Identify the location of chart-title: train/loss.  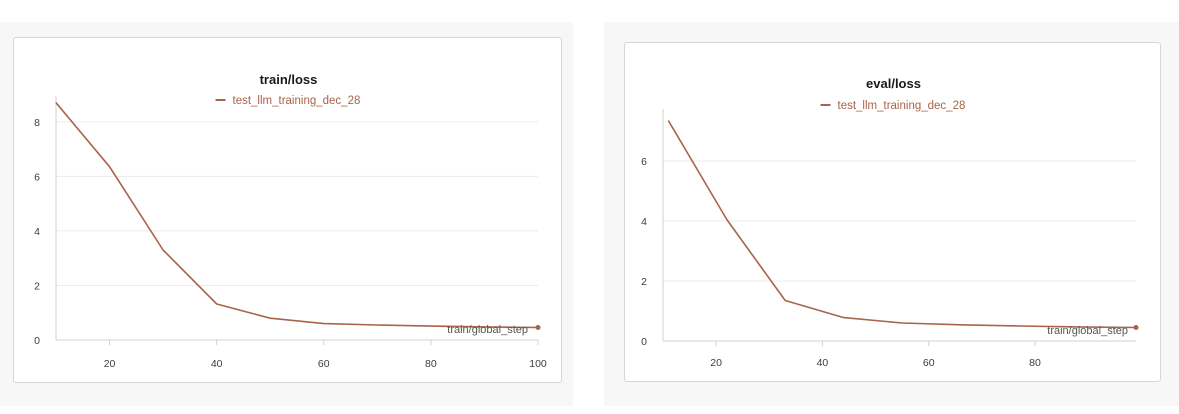
(289, 79).